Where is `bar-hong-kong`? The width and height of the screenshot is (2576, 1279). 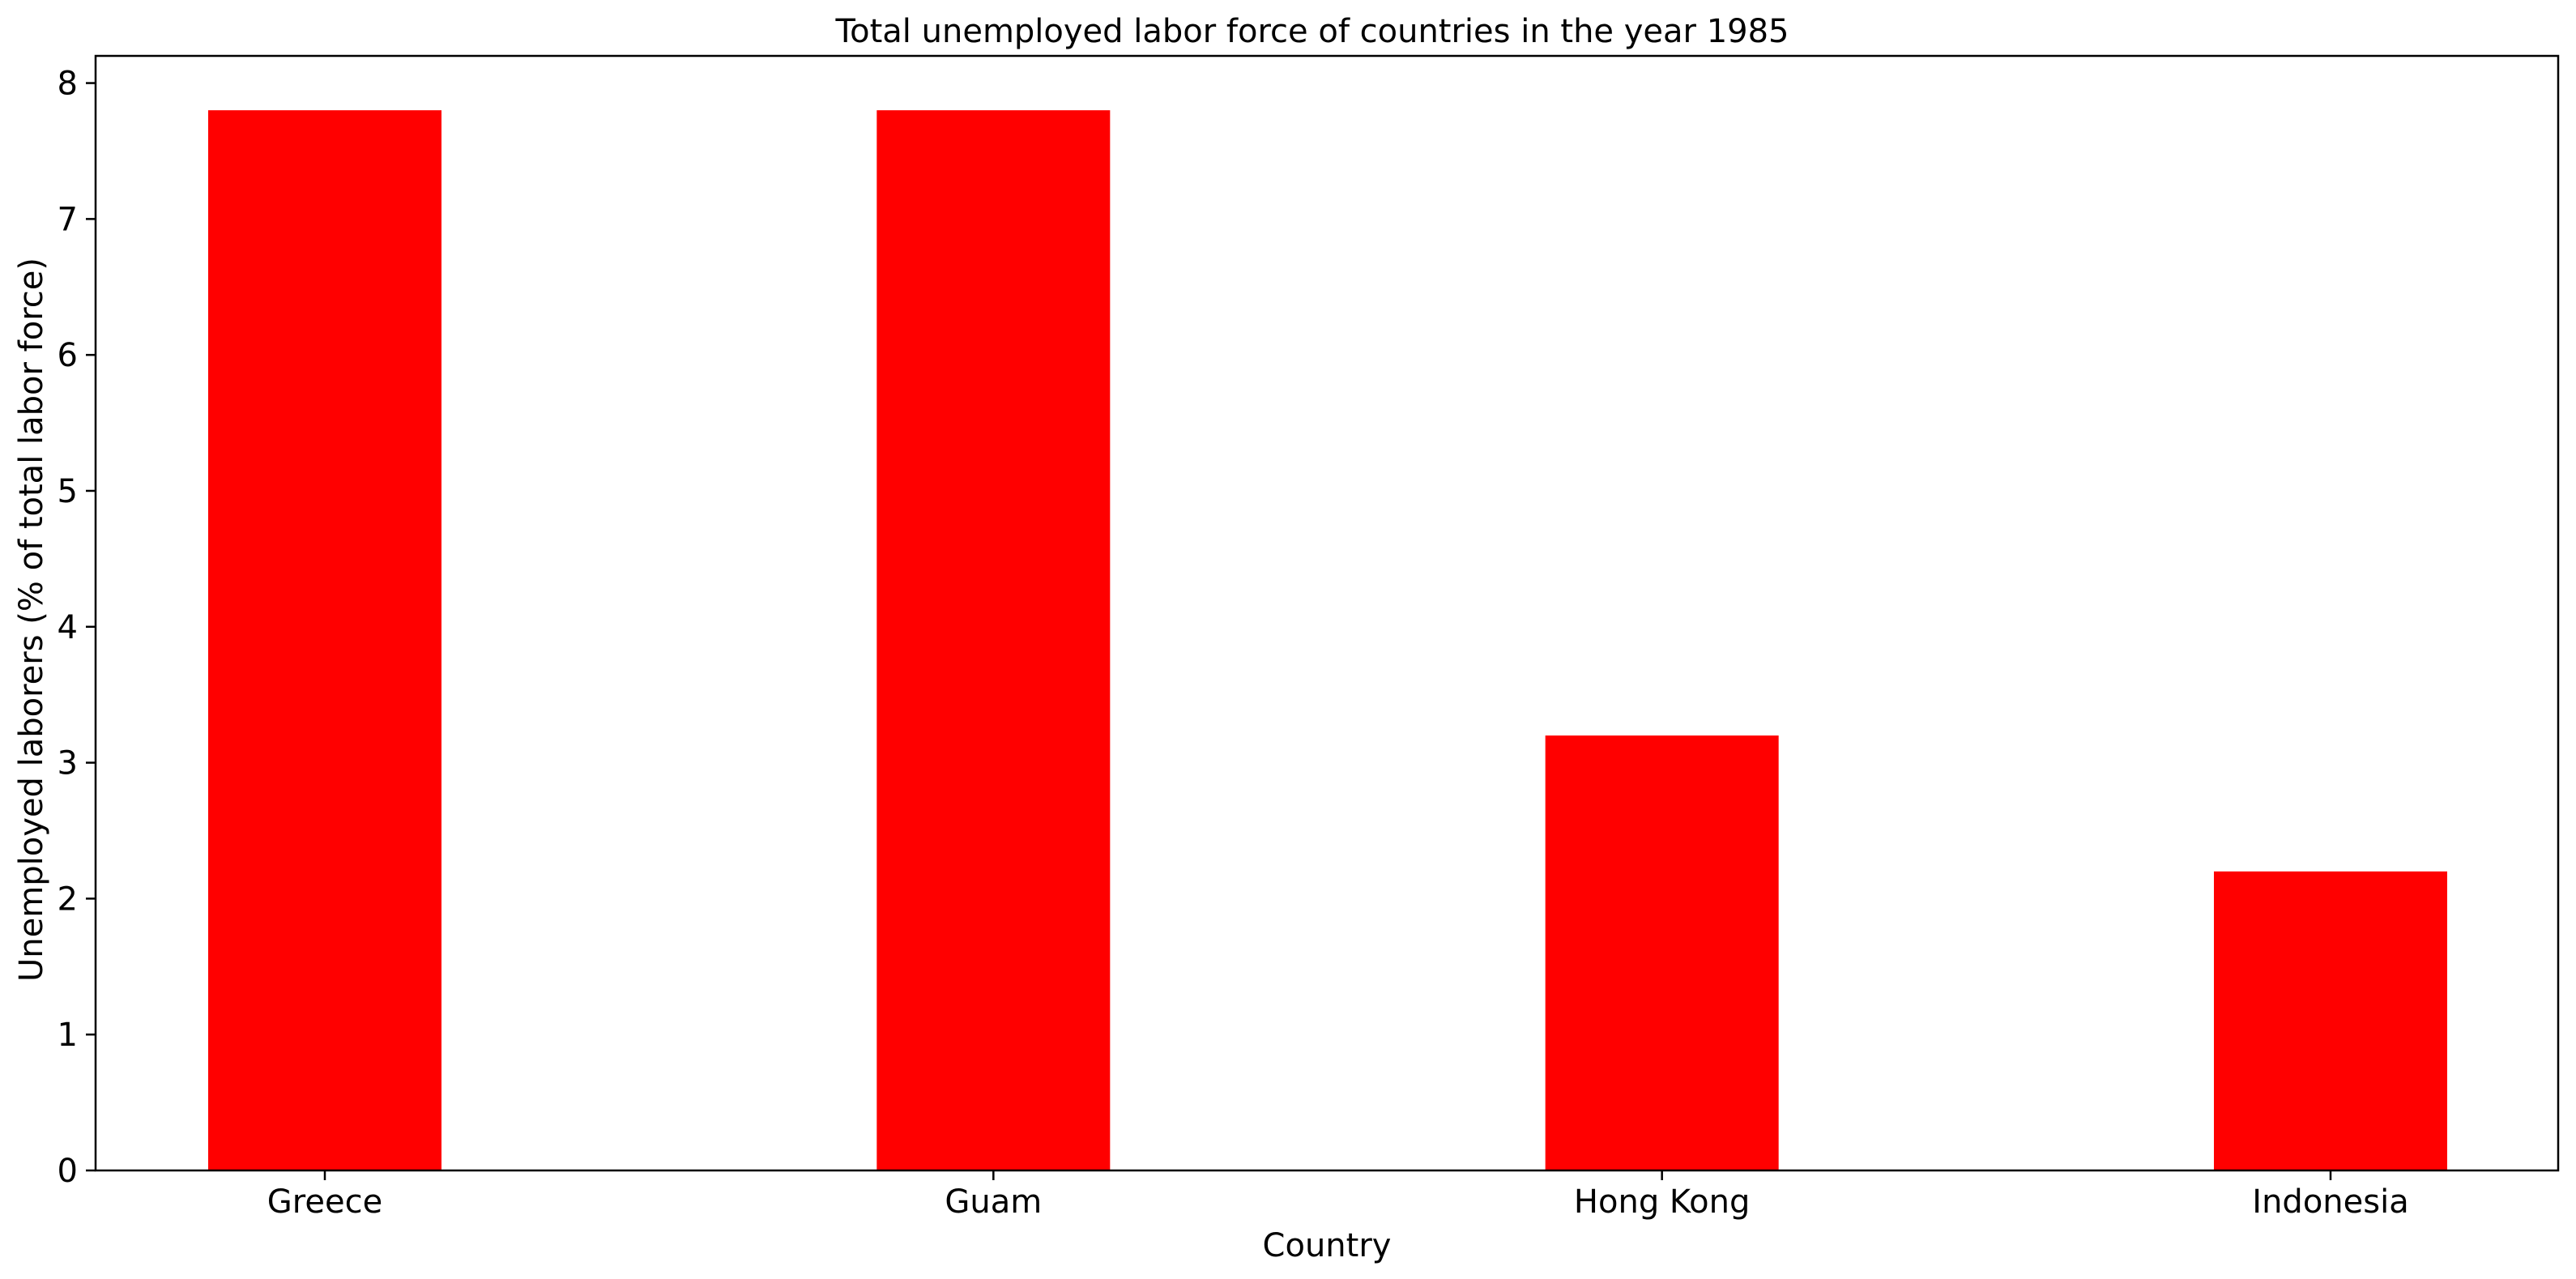 bar-hong-kong is located at coordinates (1662, 952).